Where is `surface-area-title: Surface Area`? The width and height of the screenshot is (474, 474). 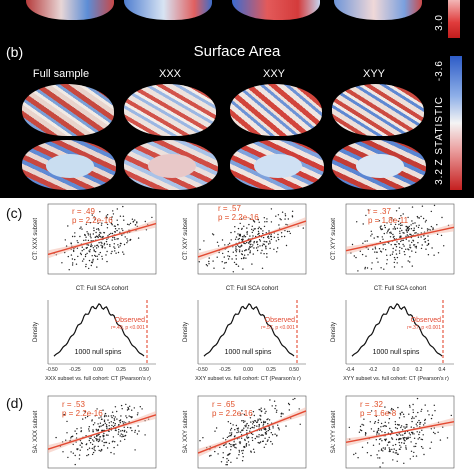
surface-area-title: Surface Area is located at coordinates (237, 51).